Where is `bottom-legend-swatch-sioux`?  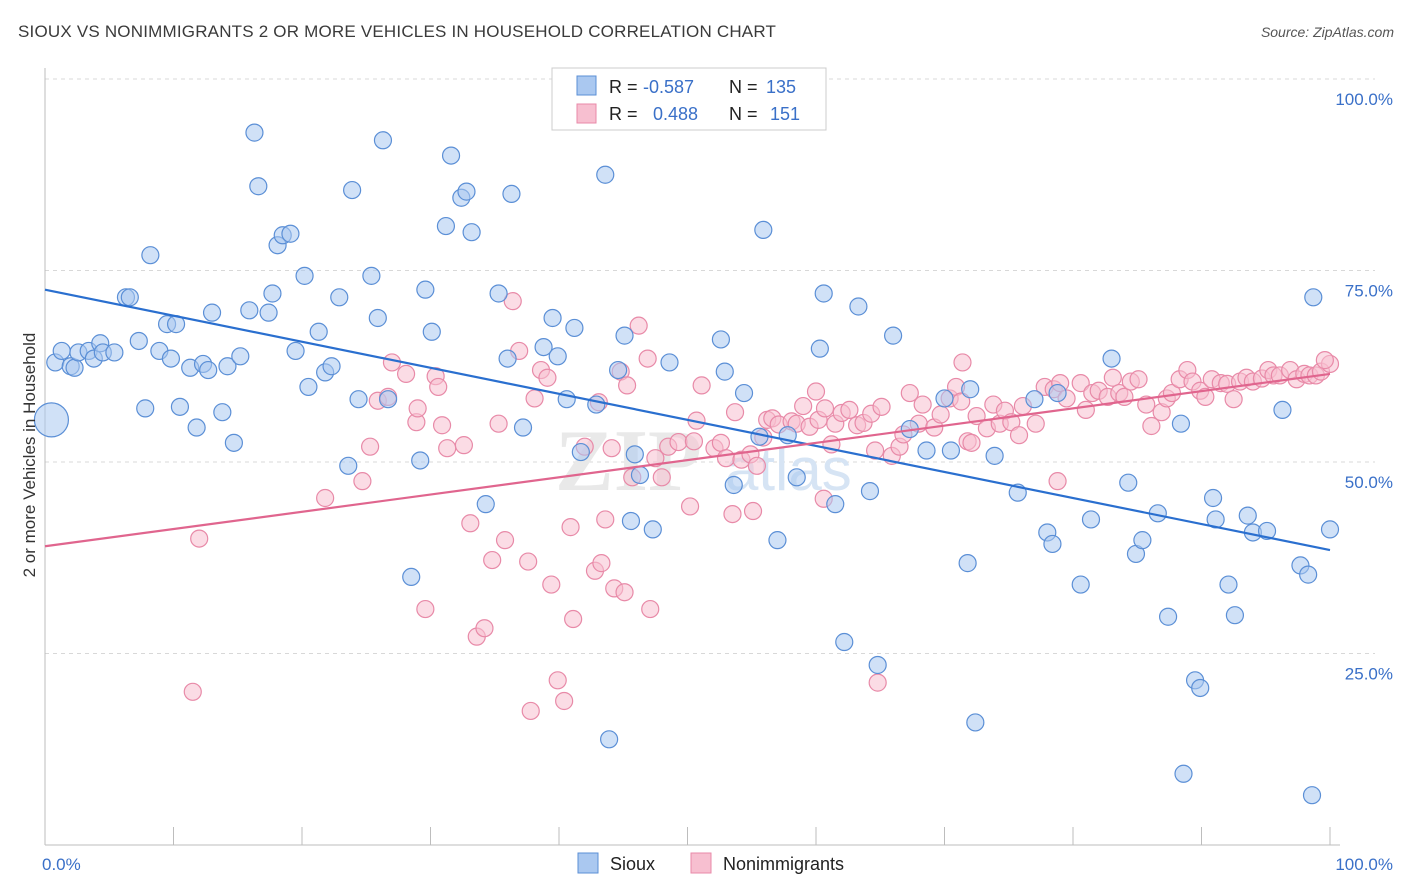
bottom-legend-swatch-sioux is located at coordinates (588, 863).